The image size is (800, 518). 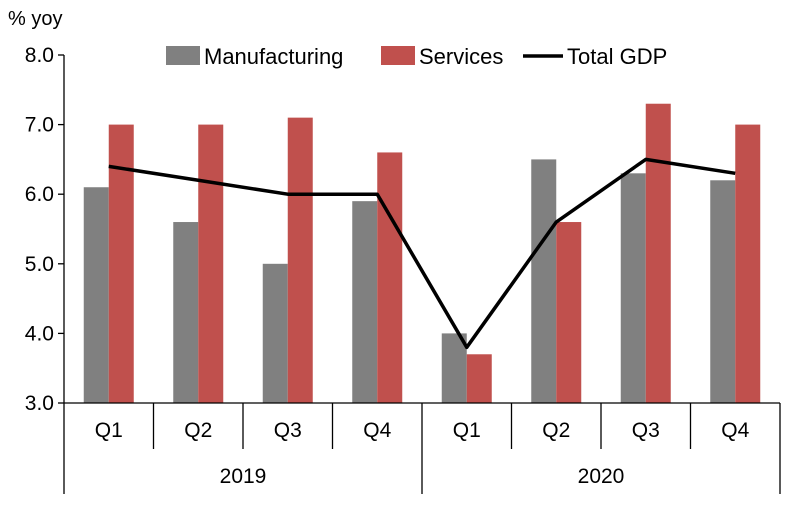 What do you see at coordinates (243, 476) in the screenshot?
I see `x-group-label: 2019` at bounding box center [243, 476].